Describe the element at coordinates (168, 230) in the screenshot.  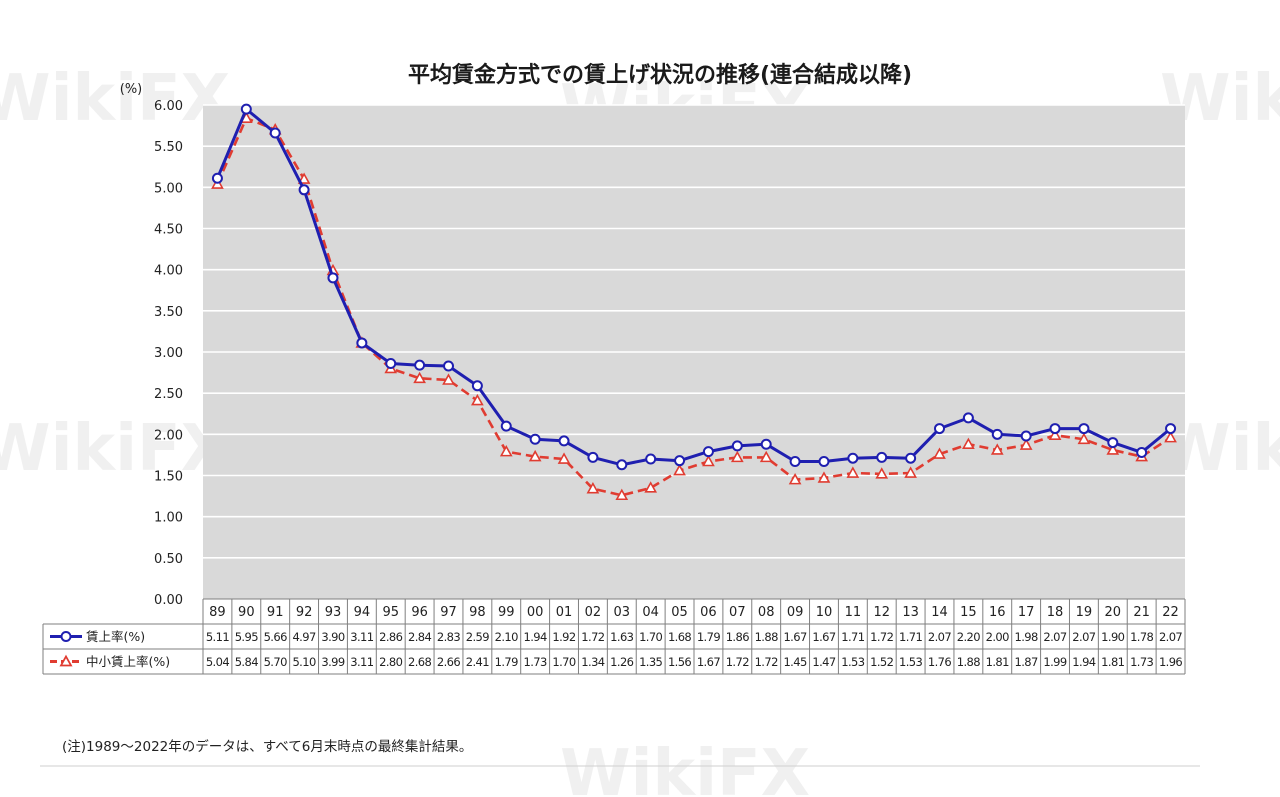
I see `y-tick-label: 4.50` at that location.